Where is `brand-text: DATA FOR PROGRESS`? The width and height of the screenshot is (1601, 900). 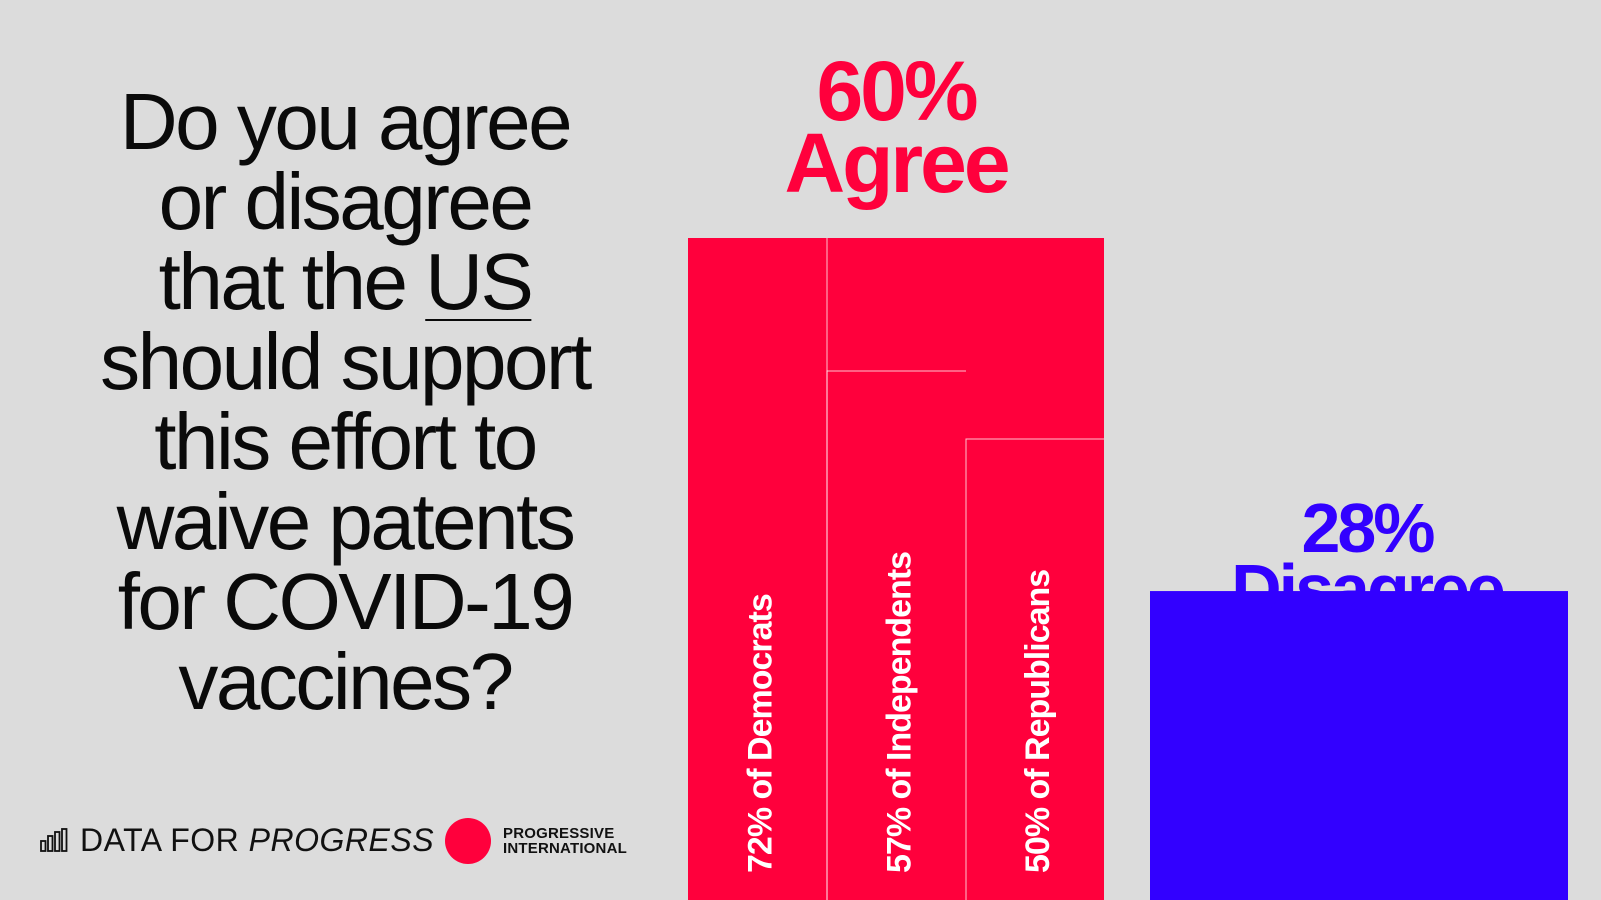
brand-text: DATA FOR PROGRESS is located at coordinates (257, 840).